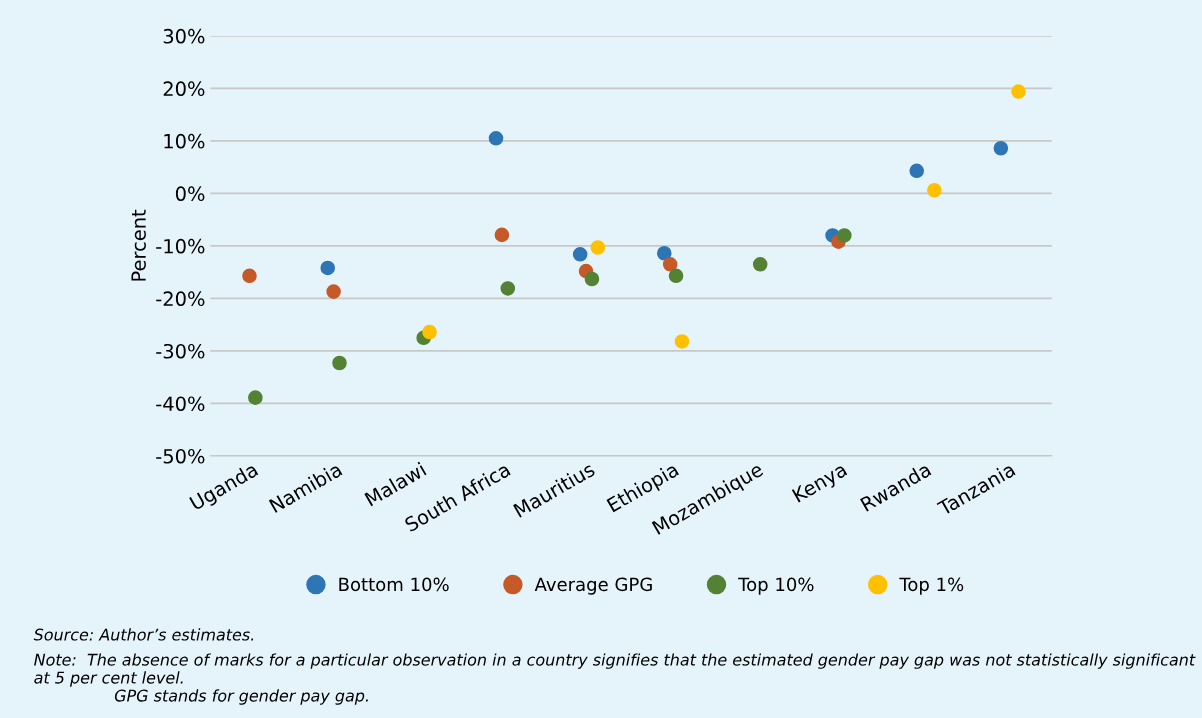  Describe the element at coordinates (180, 456) in the screenshot. I see `y-tick-label: -50%` at that location.